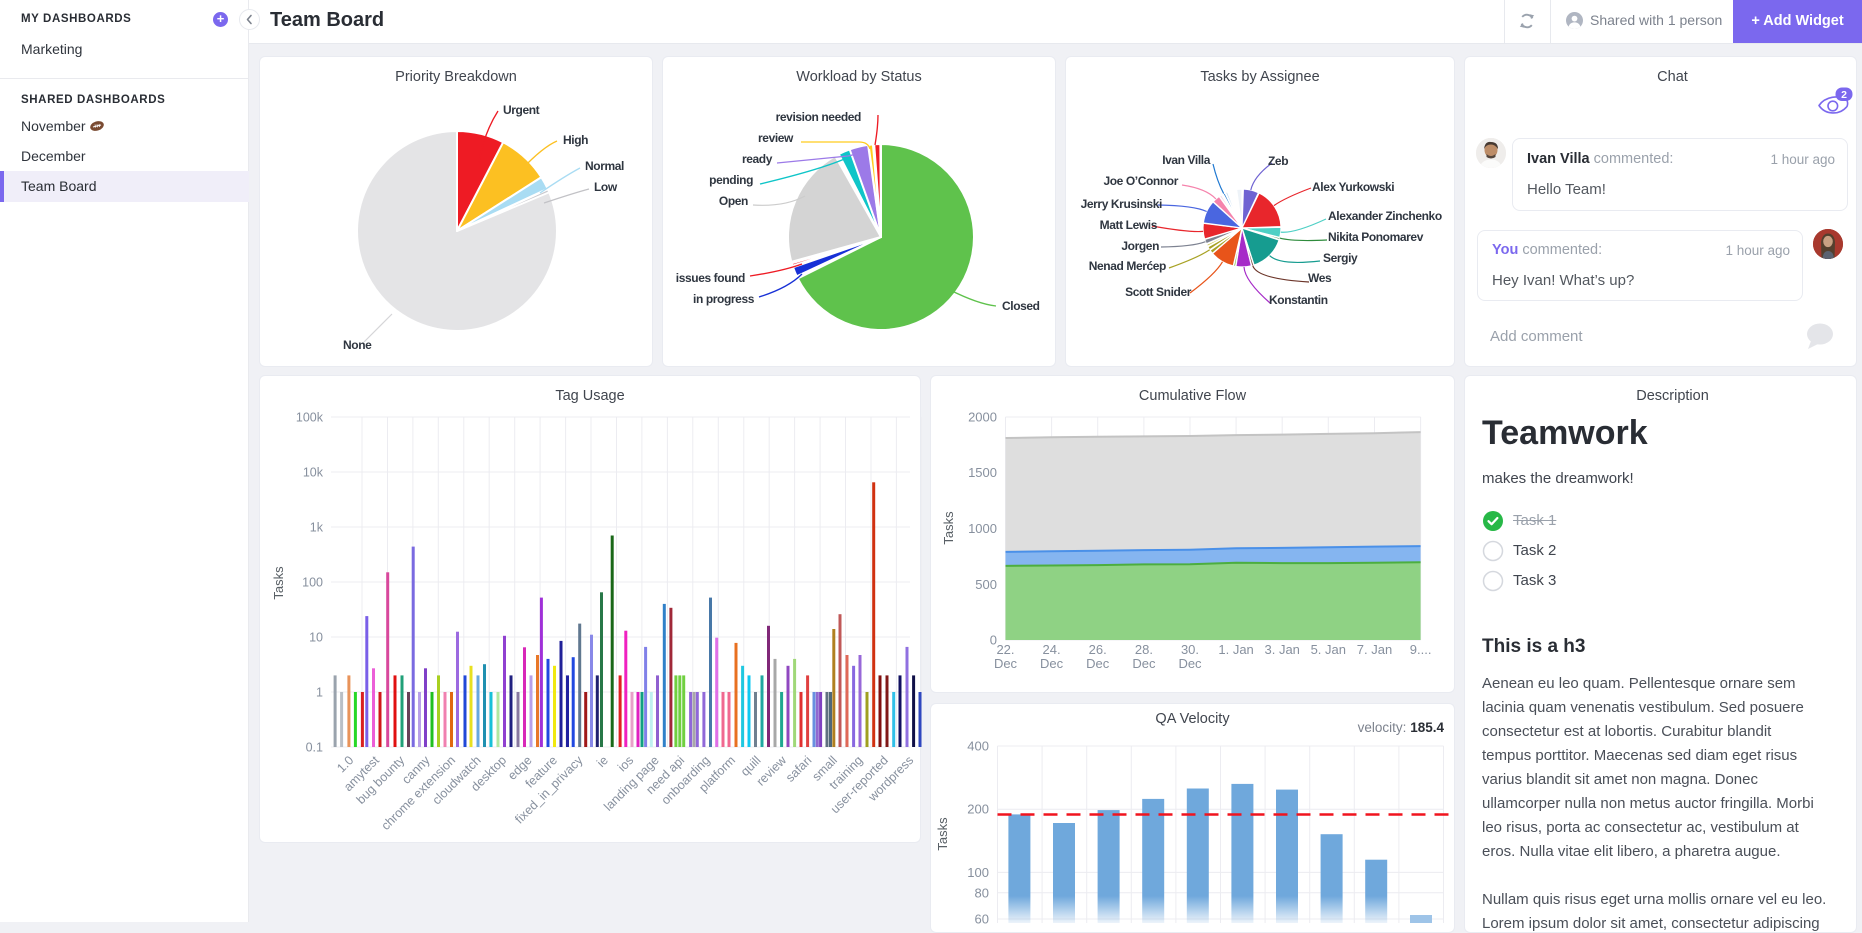  What do you see at coordinates (982, 472) in the screenshot?
I see `svg-text: 1500` at bounding box center [982, 472].